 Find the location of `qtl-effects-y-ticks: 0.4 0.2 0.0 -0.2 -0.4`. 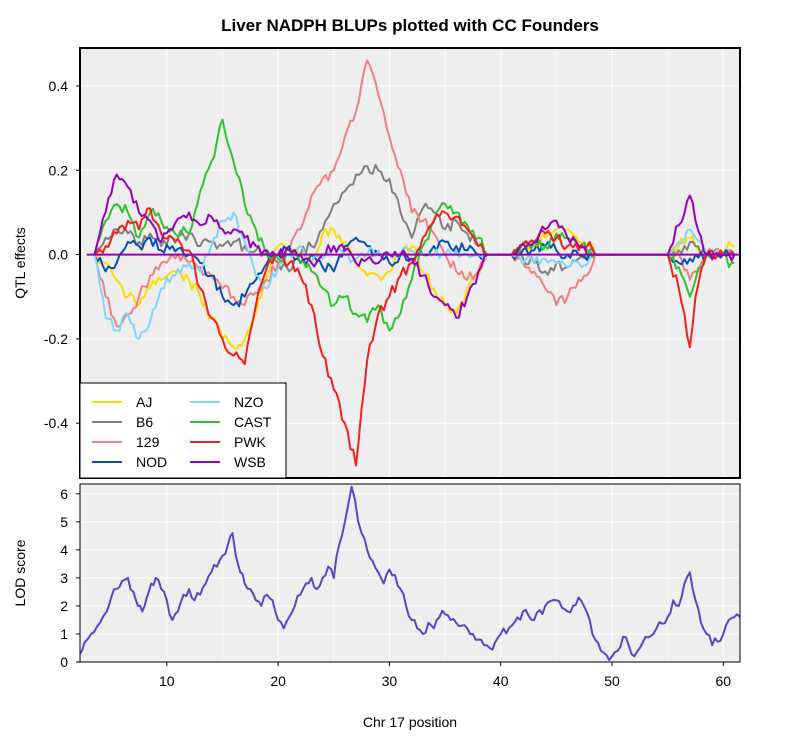

qtl-effects-y-ticks: 0.4 0.2 0.0 -0.2 -0.4 is located at coordinates (62, 254).